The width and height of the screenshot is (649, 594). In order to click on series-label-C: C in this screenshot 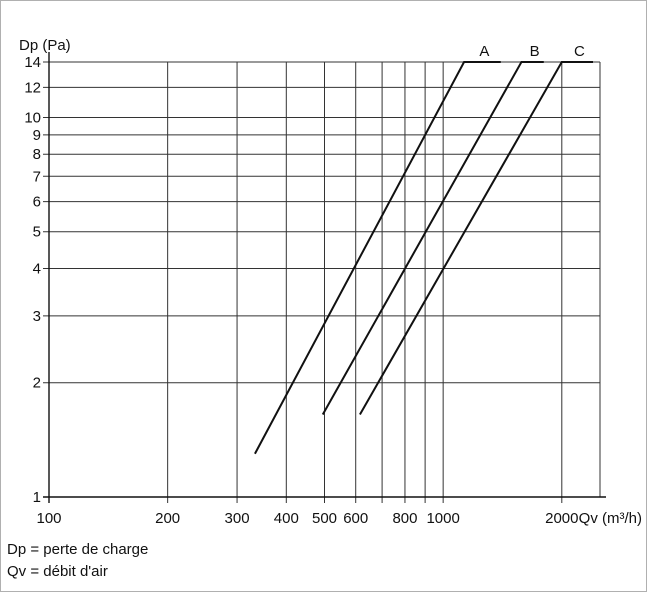, I will do `click(579, 51)`.